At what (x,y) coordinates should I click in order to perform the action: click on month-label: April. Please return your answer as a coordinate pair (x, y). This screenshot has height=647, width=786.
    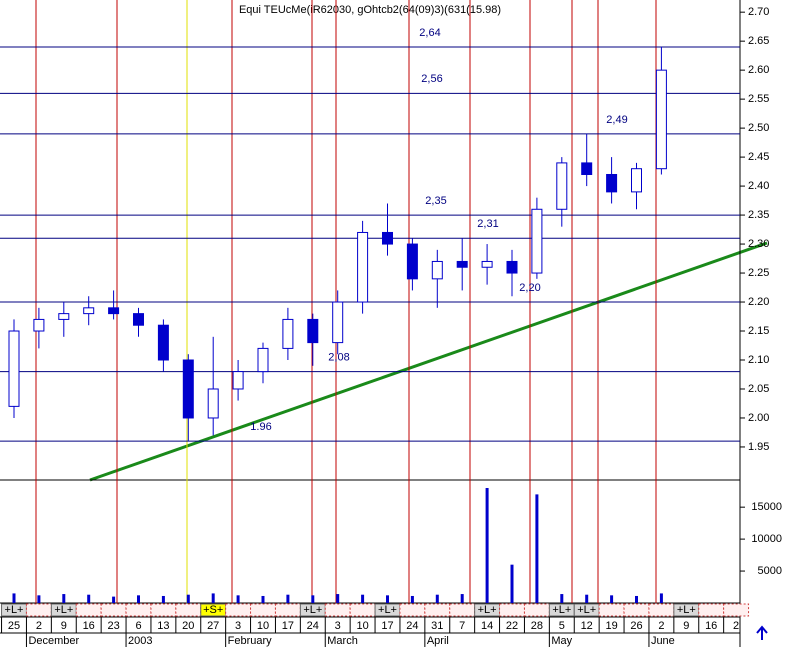
    Looking at the image, I should click on (438, 641).